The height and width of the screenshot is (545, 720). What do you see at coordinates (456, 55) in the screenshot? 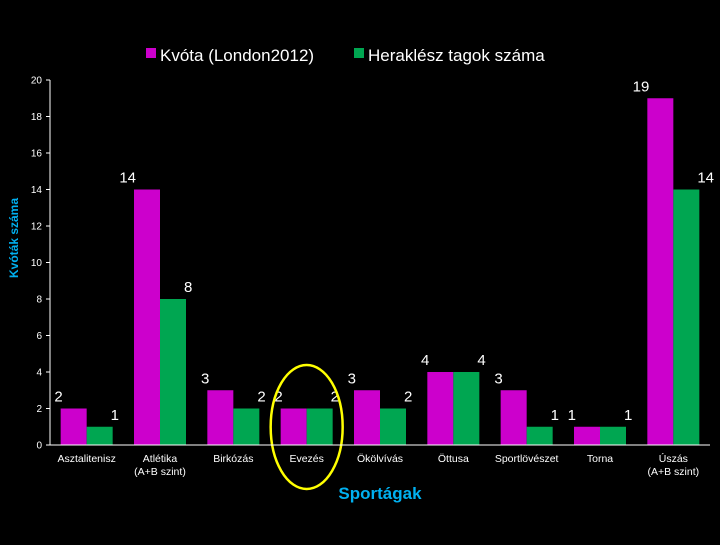
I see `legend-label: Heraklész tagok száma` at bounding box center [456, 55].